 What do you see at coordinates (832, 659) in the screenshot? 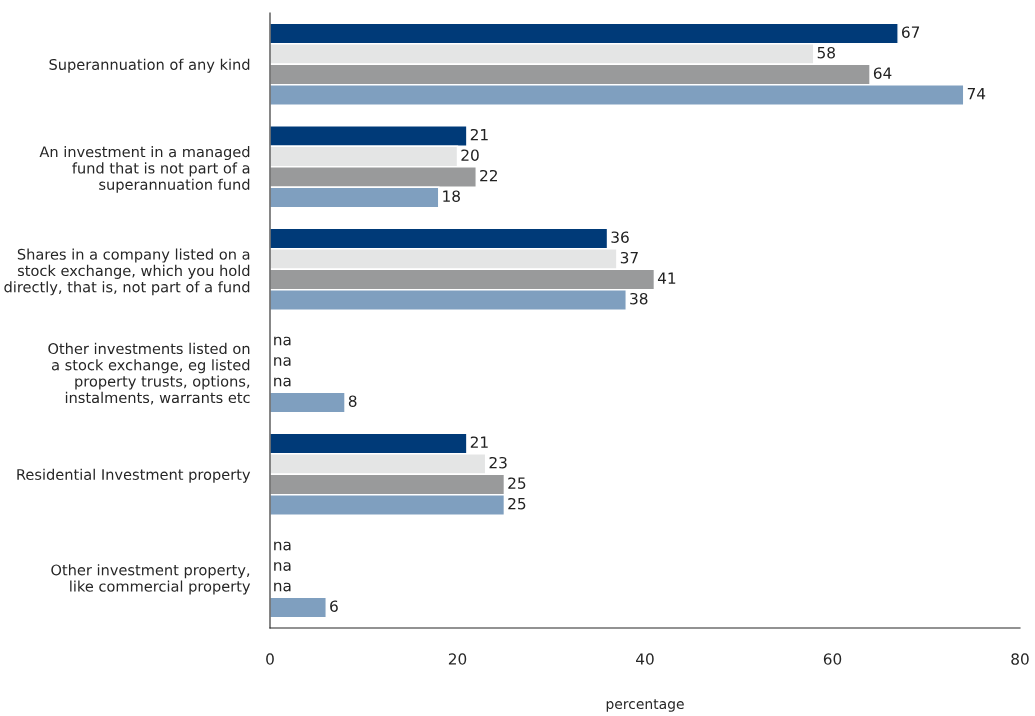
I see `x-tick-label: 60` at bounding box center [832, 659].